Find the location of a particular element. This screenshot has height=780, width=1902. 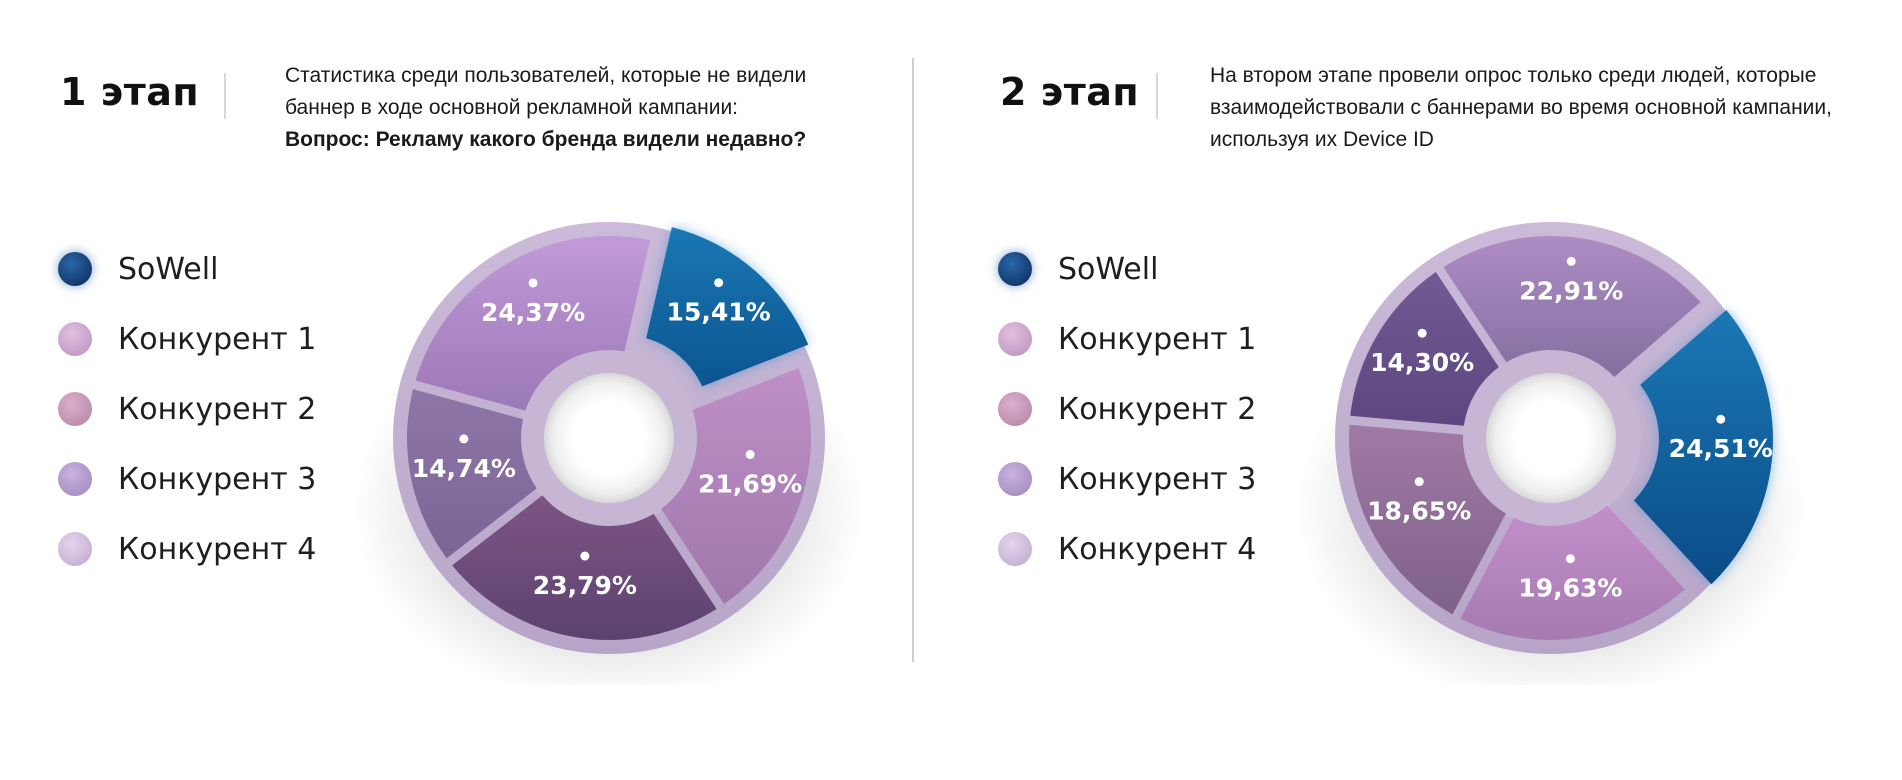

donut-segment-group: 21,69% is located at coordinates (736, 486).